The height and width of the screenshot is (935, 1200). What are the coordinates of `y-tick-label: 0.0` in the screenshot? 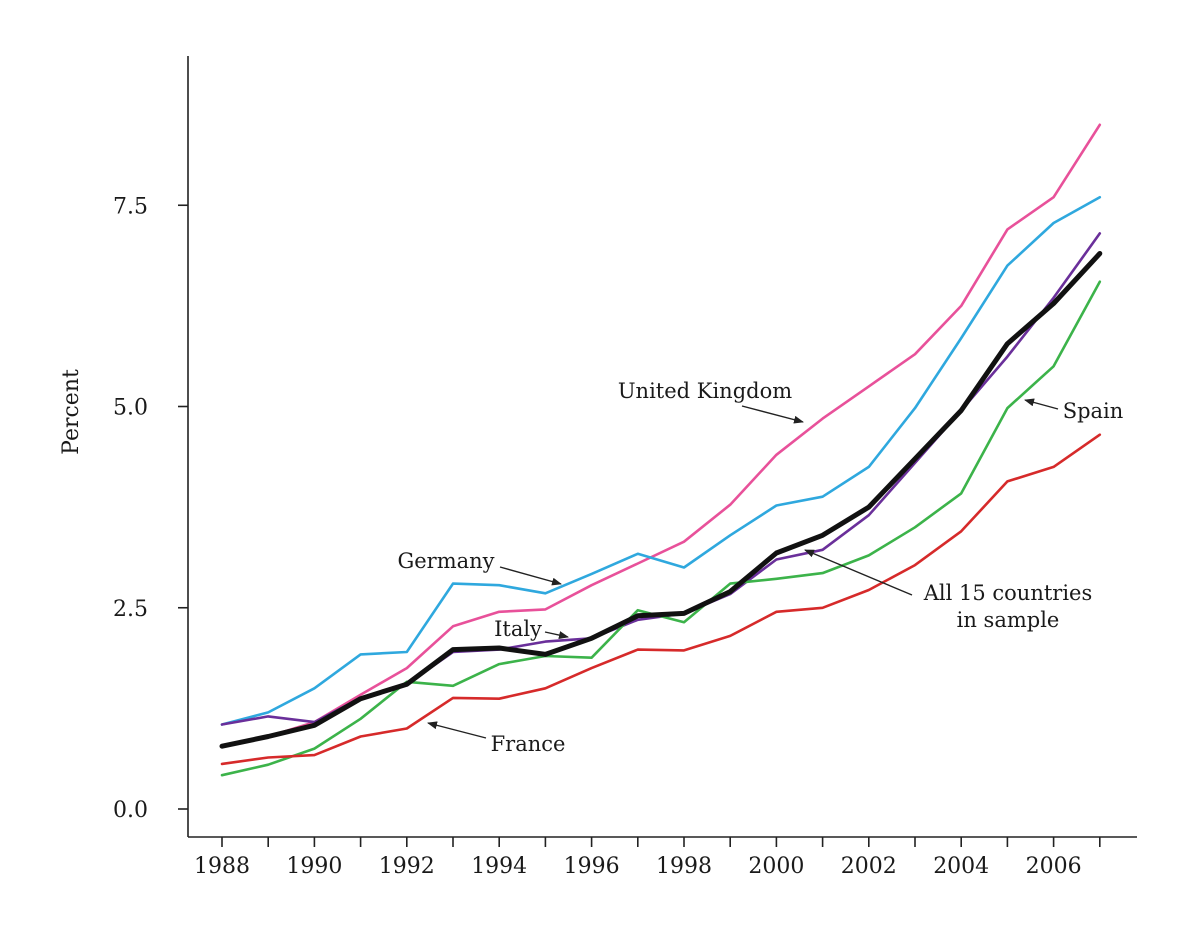 It's located at (130, 810).